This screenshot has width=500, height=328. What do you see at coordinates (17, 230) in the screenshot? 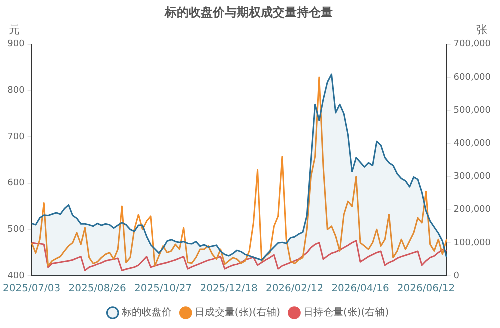
I see `y-tick-label: 500` at bounding box center [17, 230].